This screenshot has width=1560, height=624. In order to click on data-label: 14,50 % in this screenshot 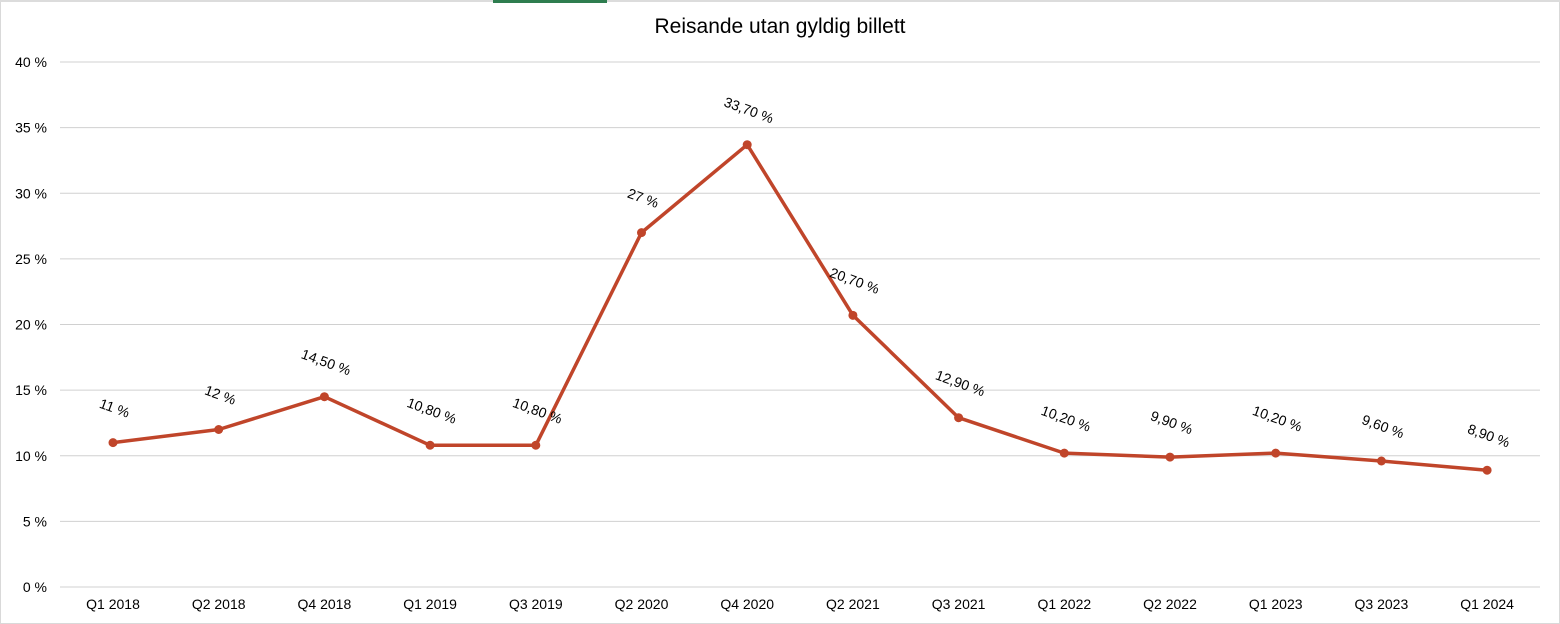, I will do `click(326, 362)`.